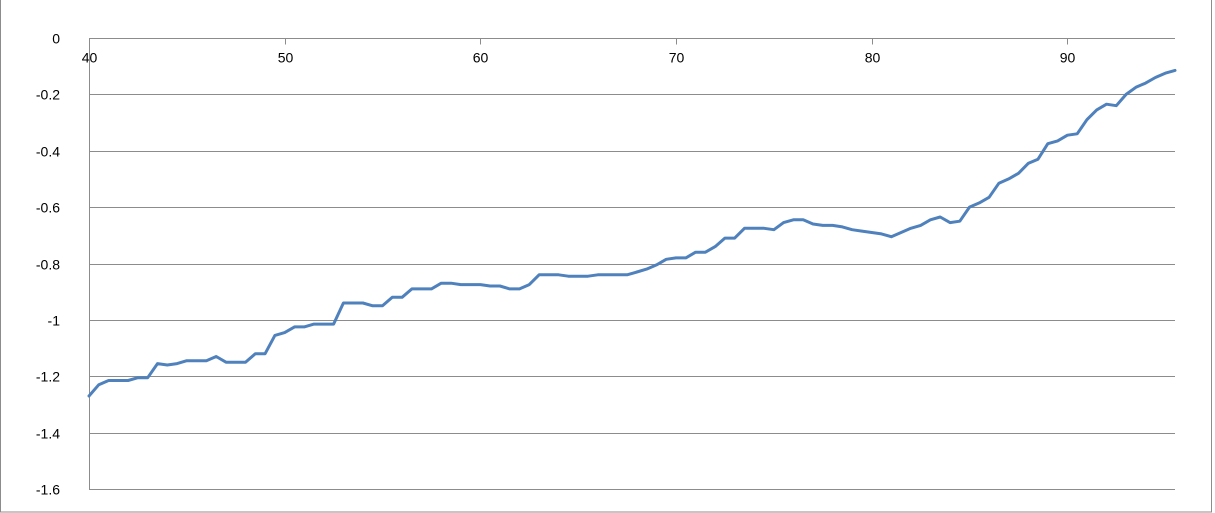 The image size is (1215, 513). I want to click on y-tick-label: -1.4, so click(48, 434).